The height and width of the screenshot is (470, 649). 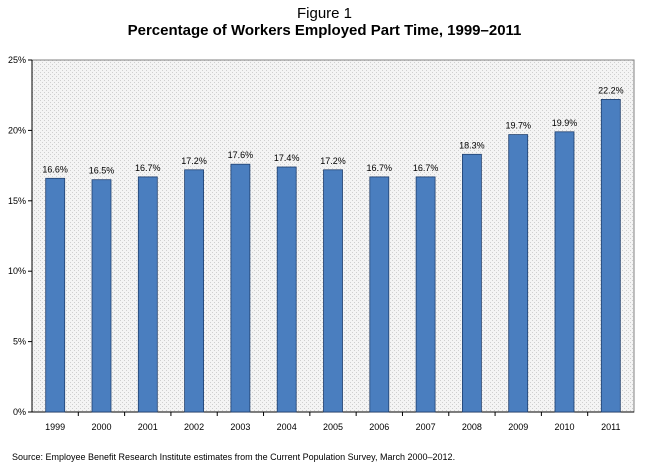 What do you see at coordinates (472, 145) in the screenshot?
I see `data-label-2008: 18.3%` at bounding box center [472, 145].